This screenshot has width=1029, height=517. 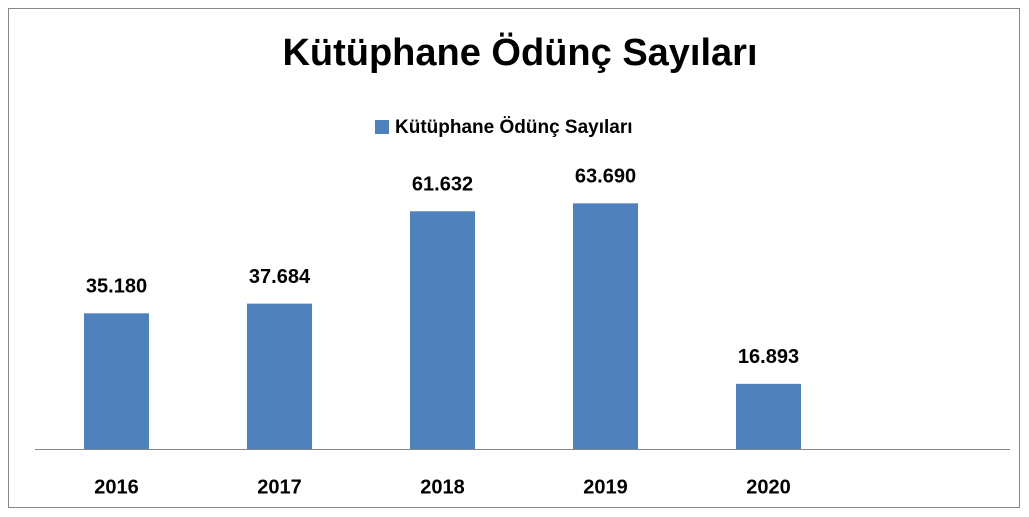 What do you see at coordinates (605, 177) in the screenshot?
I see `data-label: 63.690` at bounding box center [605, 177].